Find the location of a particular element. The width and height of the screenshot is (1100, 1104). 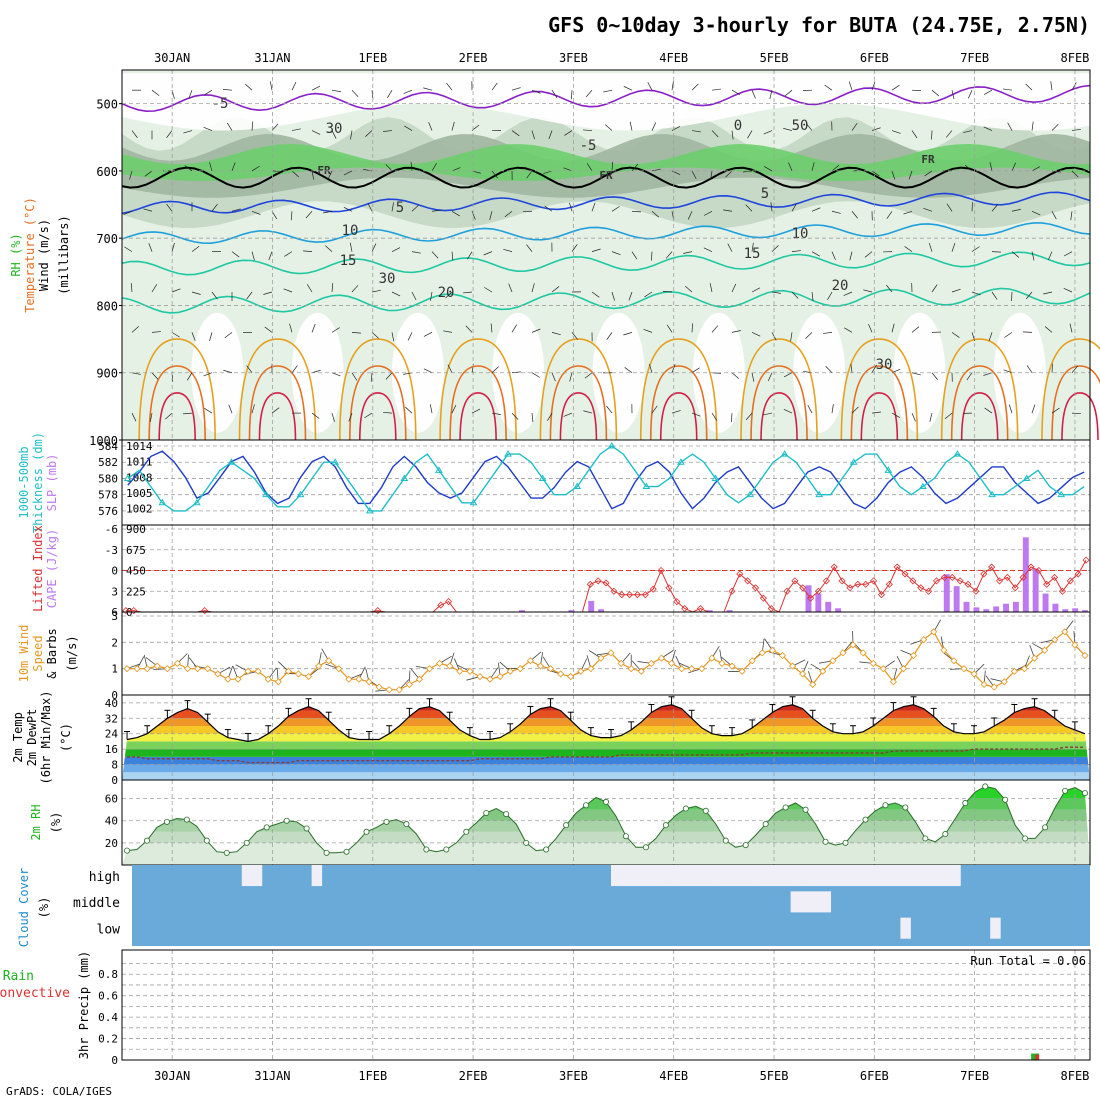

precip-ylabel: 3hr Precip (mm) is located at coordinates (84, 1005).